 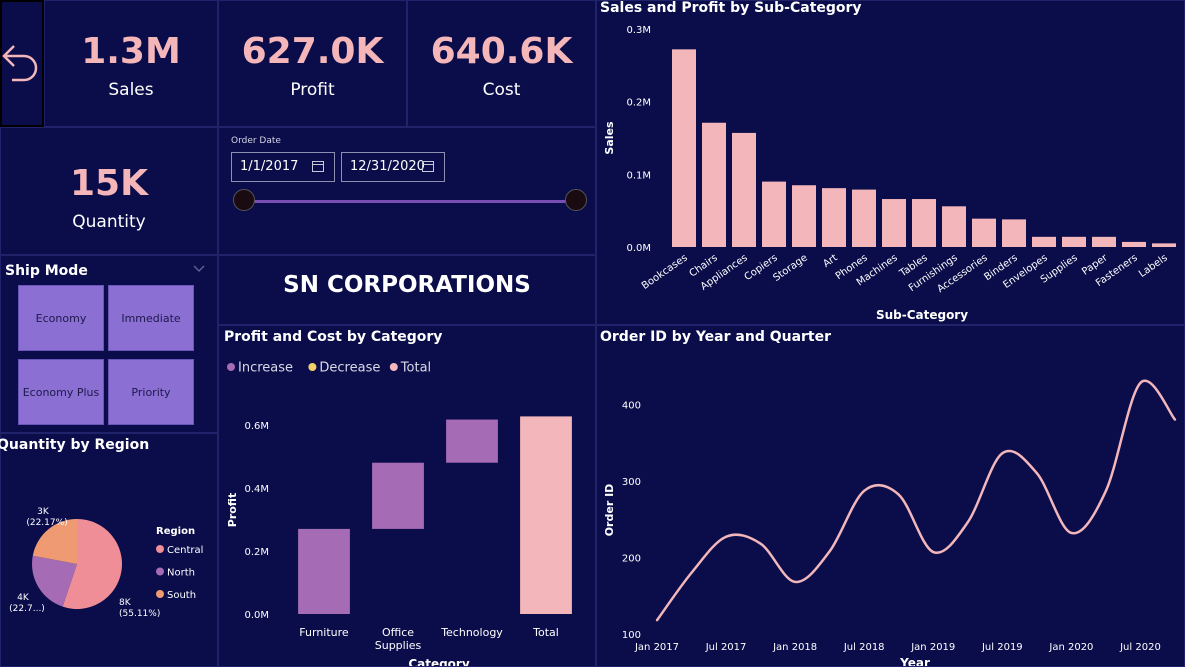 I want to click on order-date-label: Order Date, so click(x=256, y=141).